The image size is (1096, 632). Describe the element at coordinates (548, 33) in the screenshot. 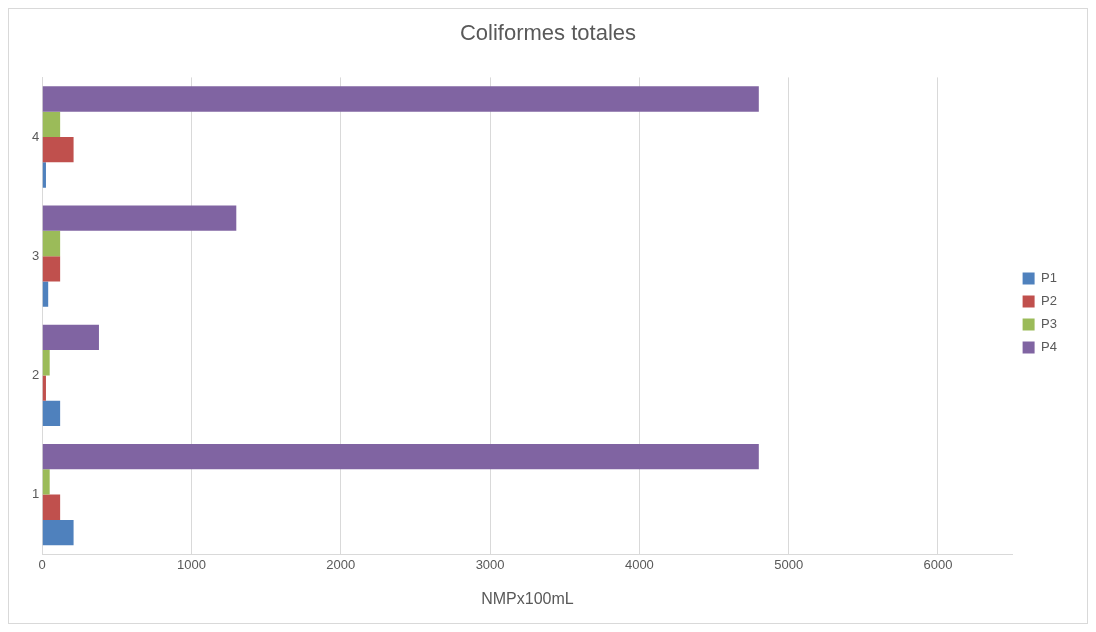

I see `chart-title: Coliformes totales` at that location.